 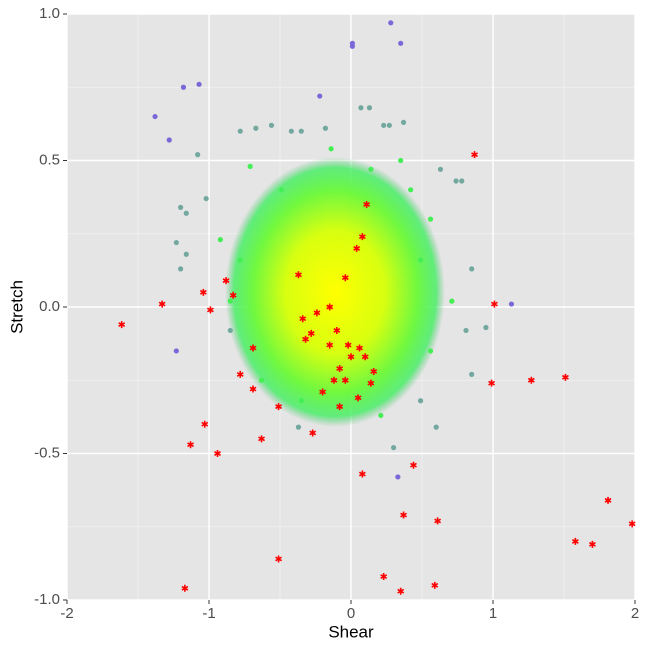 What do you see at coordinates (66, 613) in the screenshot?
I see `x-tick-label: -2` at bounding box center [66, 613].